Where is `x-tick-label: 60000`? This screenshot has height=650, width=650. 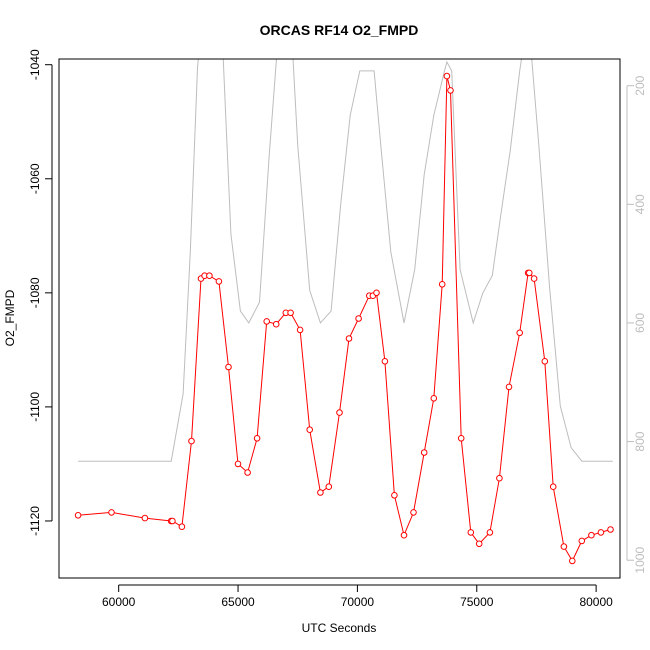
x-tick-label: 60000 is located at coordinates (119, 602).